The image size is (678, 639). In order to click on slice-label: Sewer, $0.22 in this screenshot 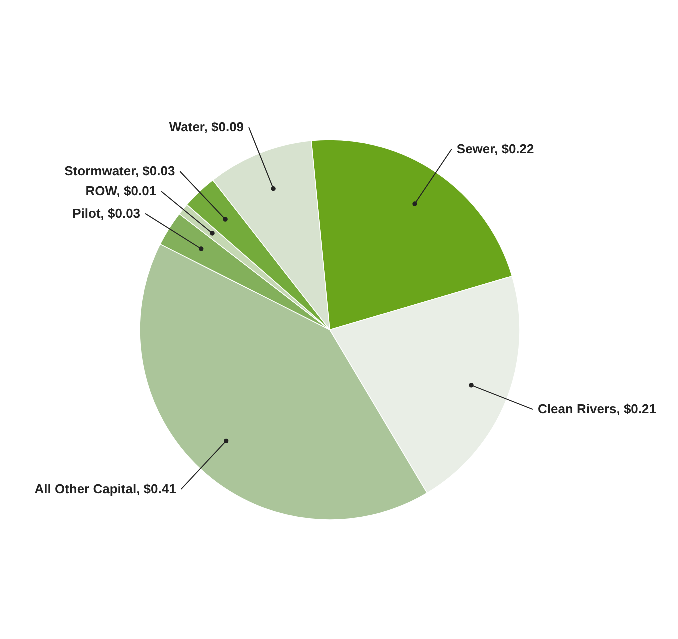, I will do `click(495, 148)`.